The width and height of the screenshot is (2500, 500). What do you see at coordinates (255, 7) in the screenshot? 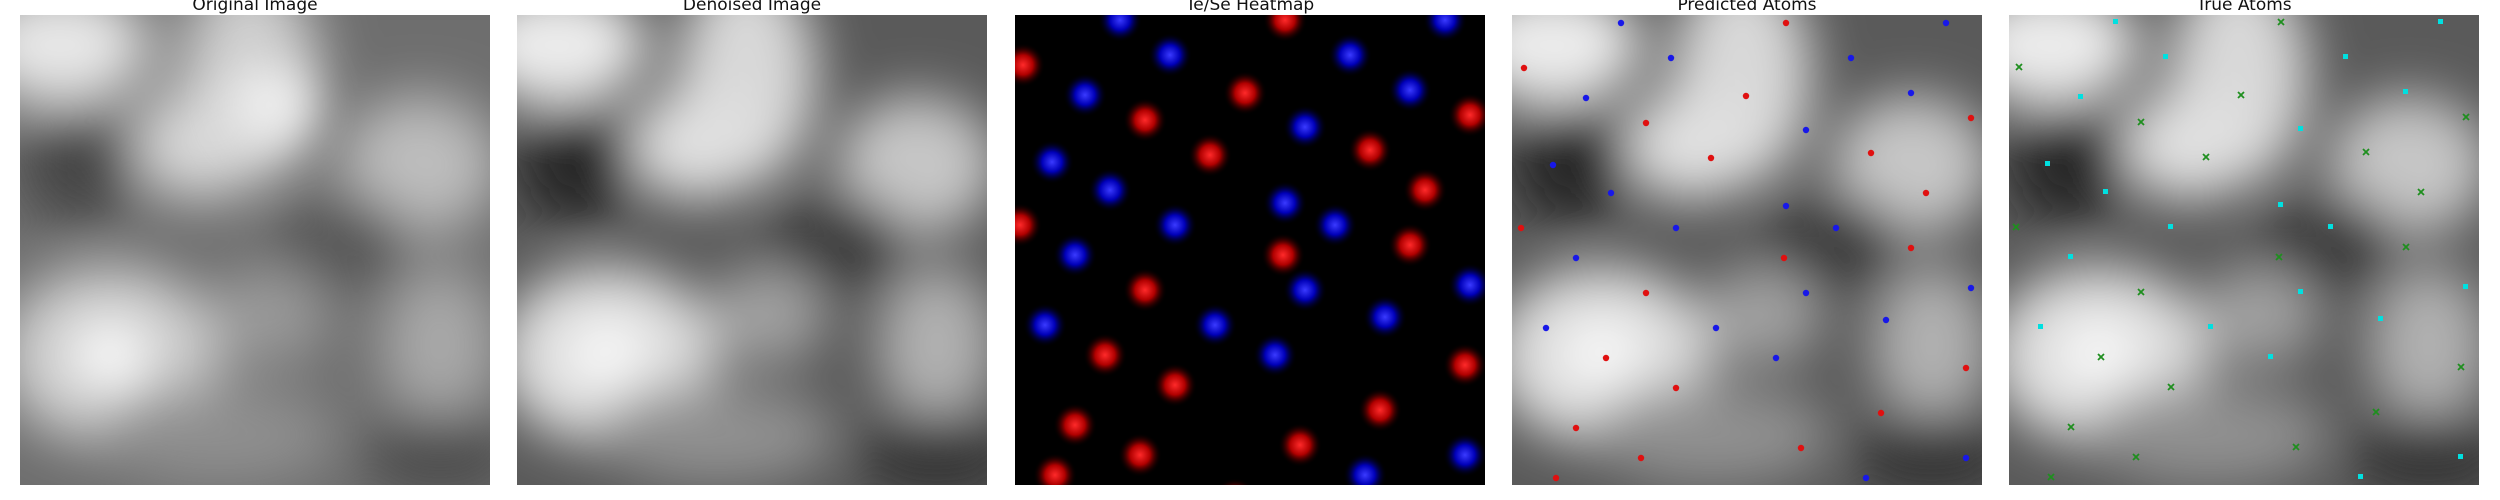
I see `panel-title: Original Image` at bounding box center [255, 7].